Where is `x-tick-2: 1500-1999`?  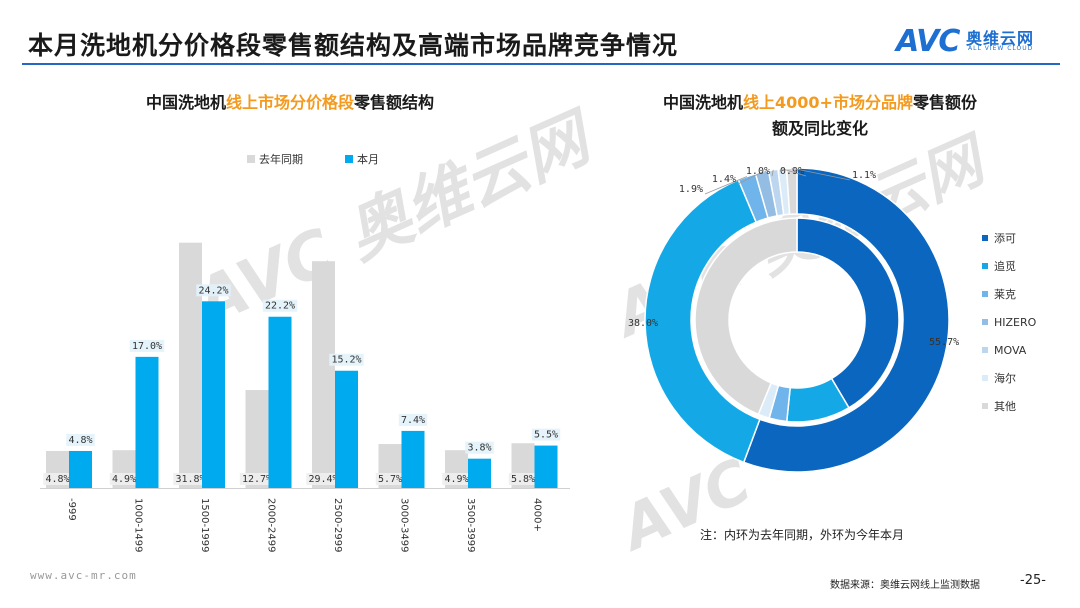 x-tick-2: 1500-1999 is located at coordinates (204, 525).